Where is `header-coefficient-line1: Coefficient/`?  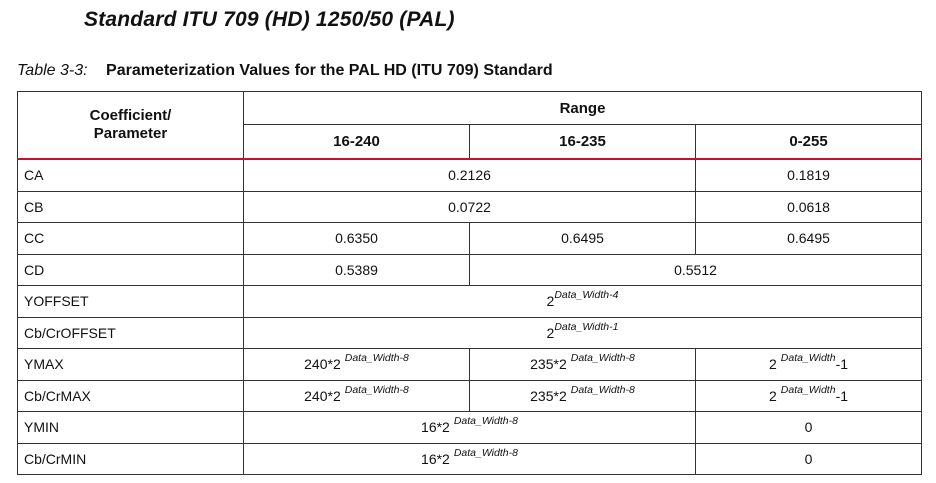
header-coefficient-line1: Coefficient/ is located at coordinates (130, 115).